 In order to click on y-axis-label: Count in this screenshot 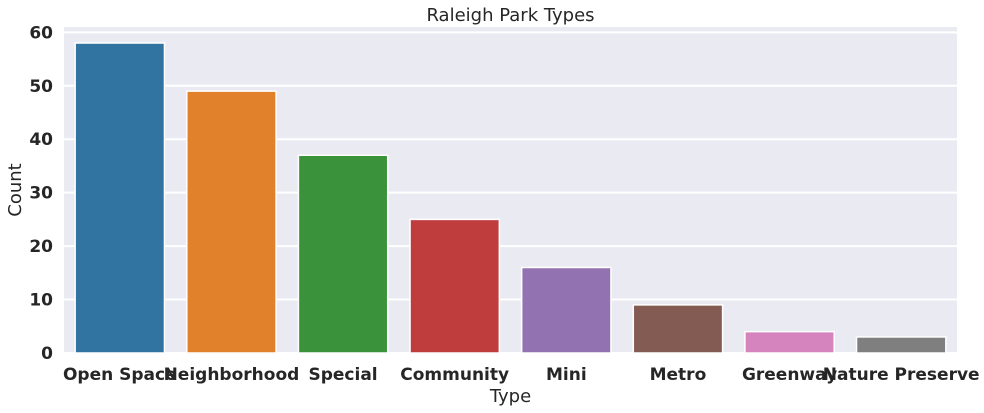, I will do `click(15, 189)`.